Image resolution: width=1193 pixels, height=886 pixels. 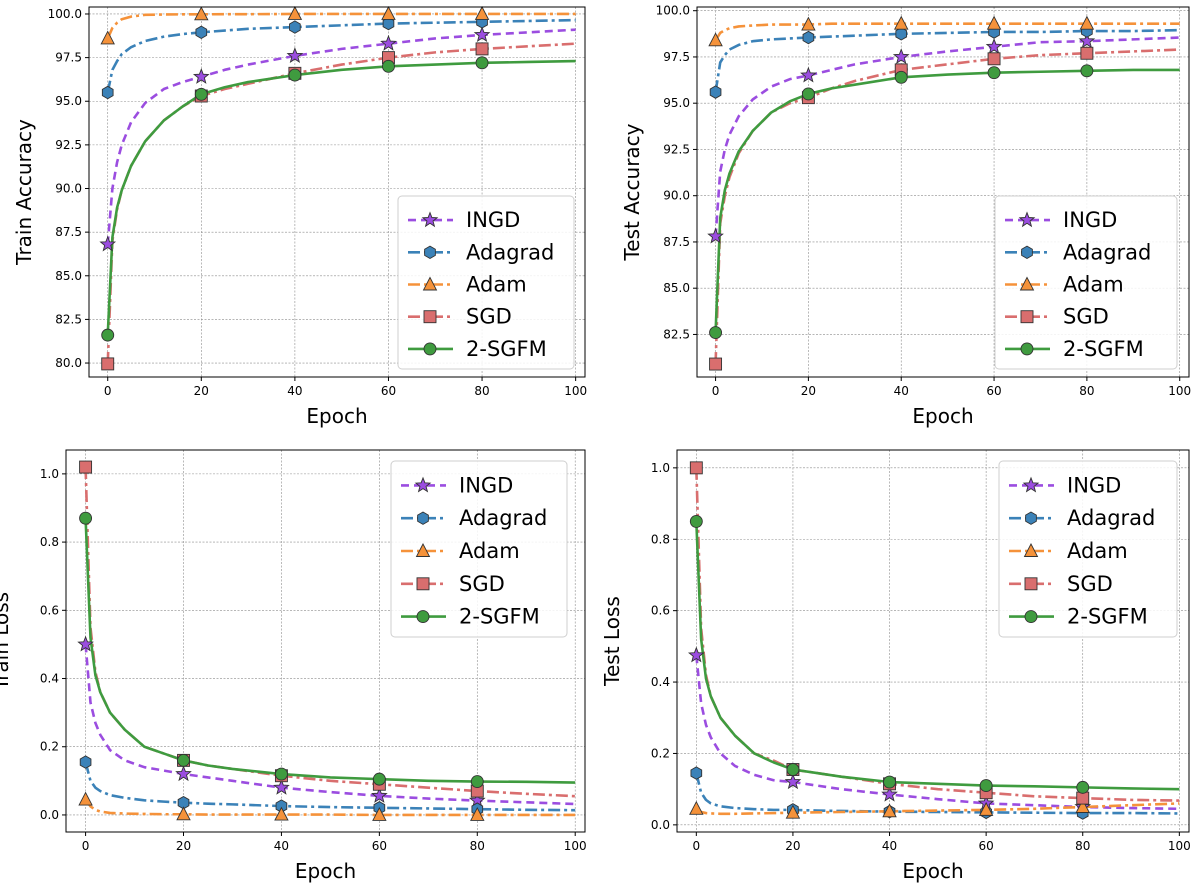 What do you see at coordinates (676, 288) in the screenshot?
I see `y-tick-label: 85.0` at bounding box center [676, 288].